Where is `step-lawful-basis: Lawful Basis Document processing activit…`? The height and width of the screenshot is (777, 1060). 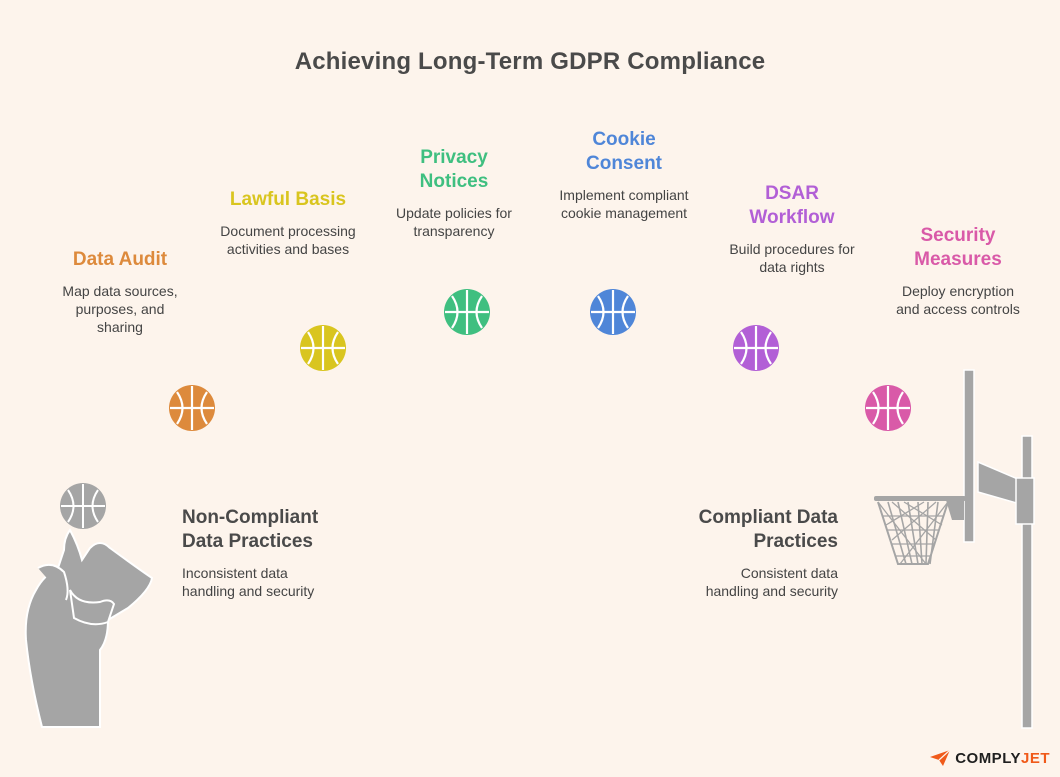
step-lawful-basis: Lawful Basis Document processing activit… is located at coordinates (288, 223).